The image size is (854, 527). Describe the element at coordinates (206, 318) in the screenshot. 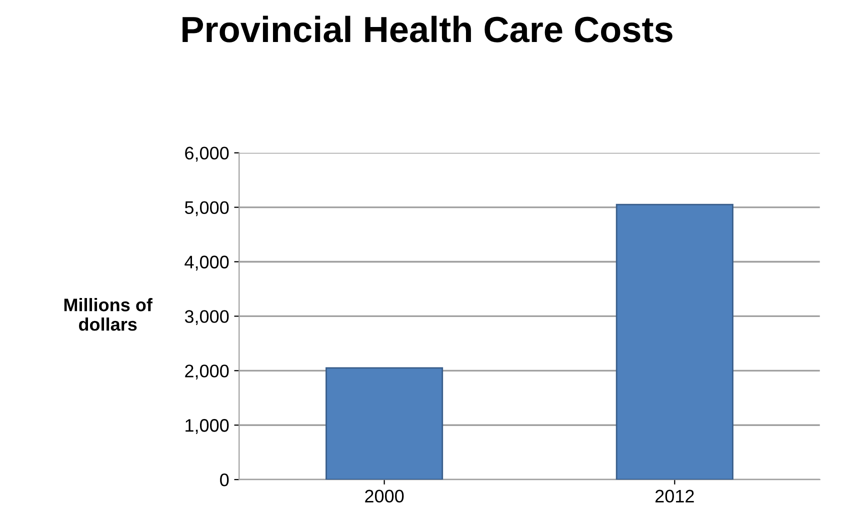

I see `y-tick-label: 3,000` at that location.